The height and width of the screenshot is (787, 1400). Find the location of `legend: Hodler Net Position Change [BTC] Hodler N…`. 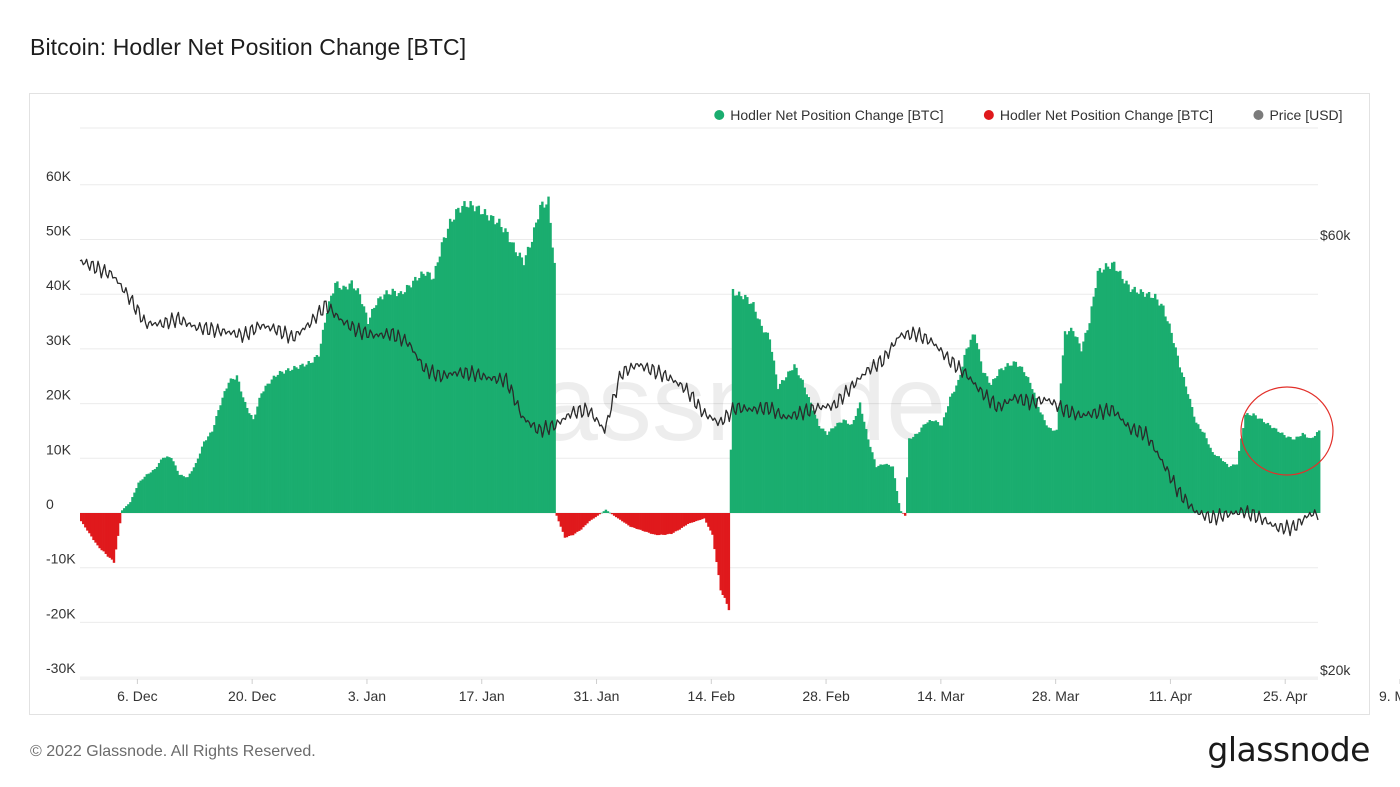

legend: Hodler Net Position Change [BTC] Hodler N… is located at coordinates (1028, 115).